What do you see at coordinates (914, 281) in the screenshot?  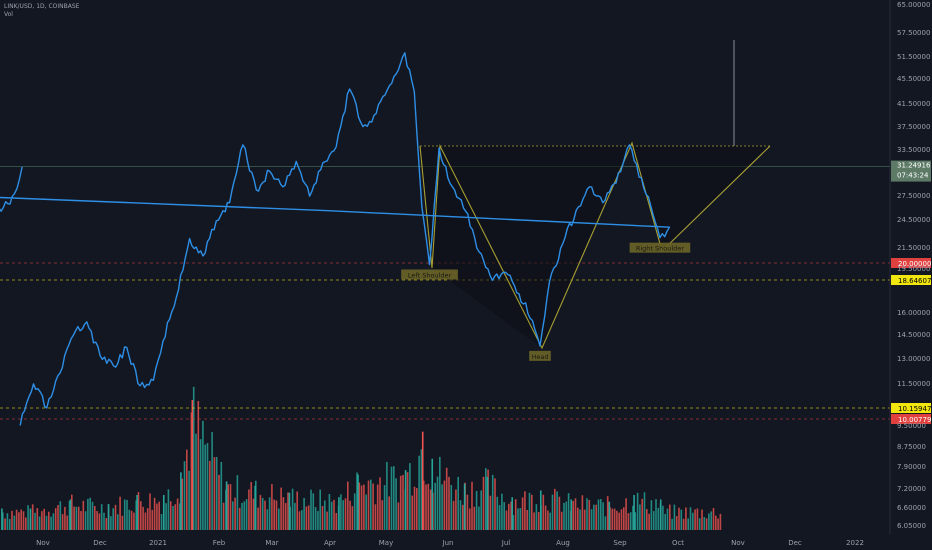 I see `support-level-label: 18.64607` at bounding box center [914, 281].